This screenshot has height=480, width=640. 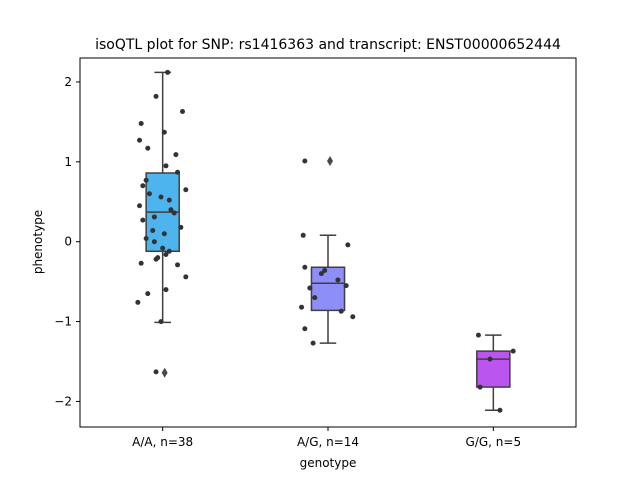 I want to click on x-tick-label: A/G, n=14, so click(x=328, y=442).